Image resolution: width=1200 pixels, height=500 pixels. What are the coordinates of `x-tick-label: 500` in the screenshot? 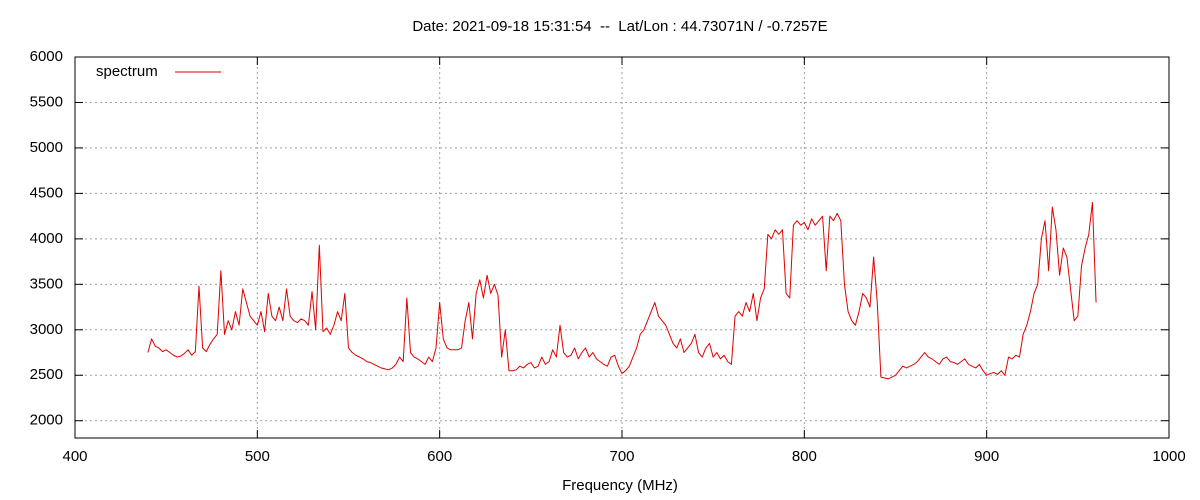 It's located at (257, 456).